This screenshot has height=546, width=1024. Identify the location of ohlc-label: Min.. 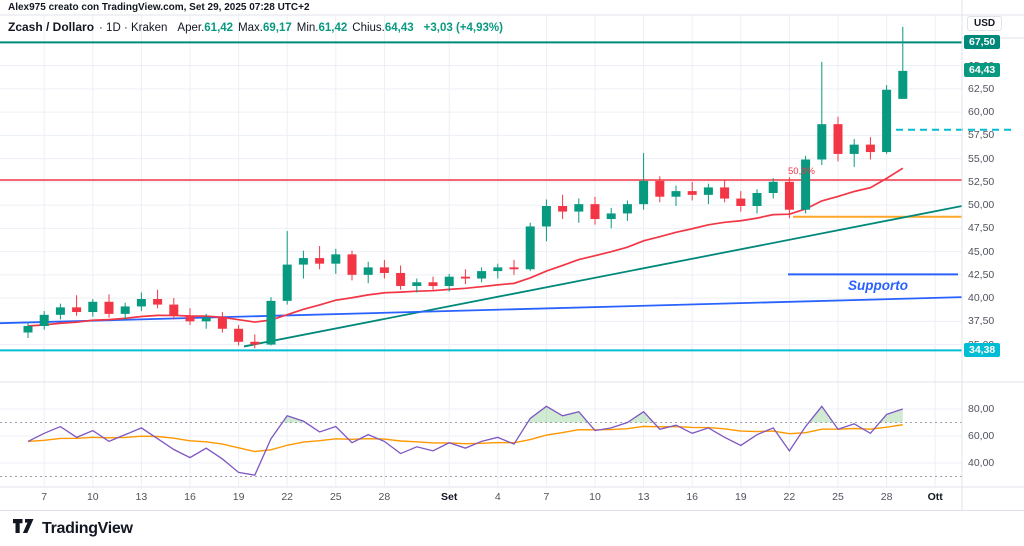
(307, 28).